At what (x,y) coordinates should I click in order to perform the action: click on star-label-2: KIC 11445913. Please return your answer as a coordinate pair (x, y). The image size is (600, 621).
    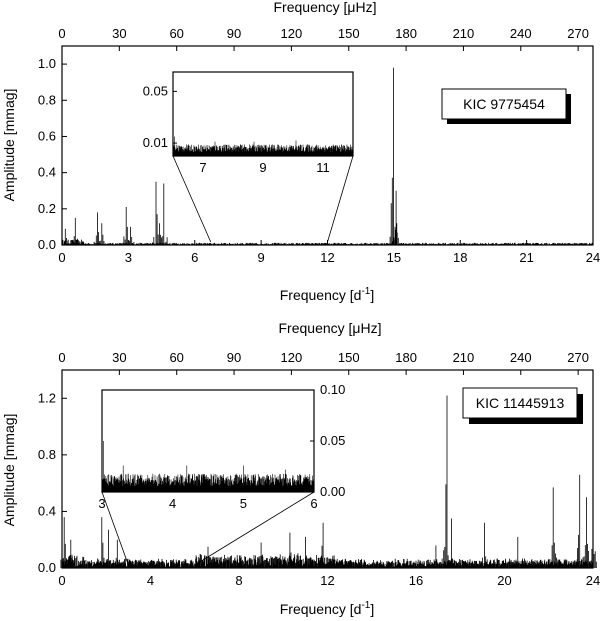
    Looking at the image, I should click on (520, 403).